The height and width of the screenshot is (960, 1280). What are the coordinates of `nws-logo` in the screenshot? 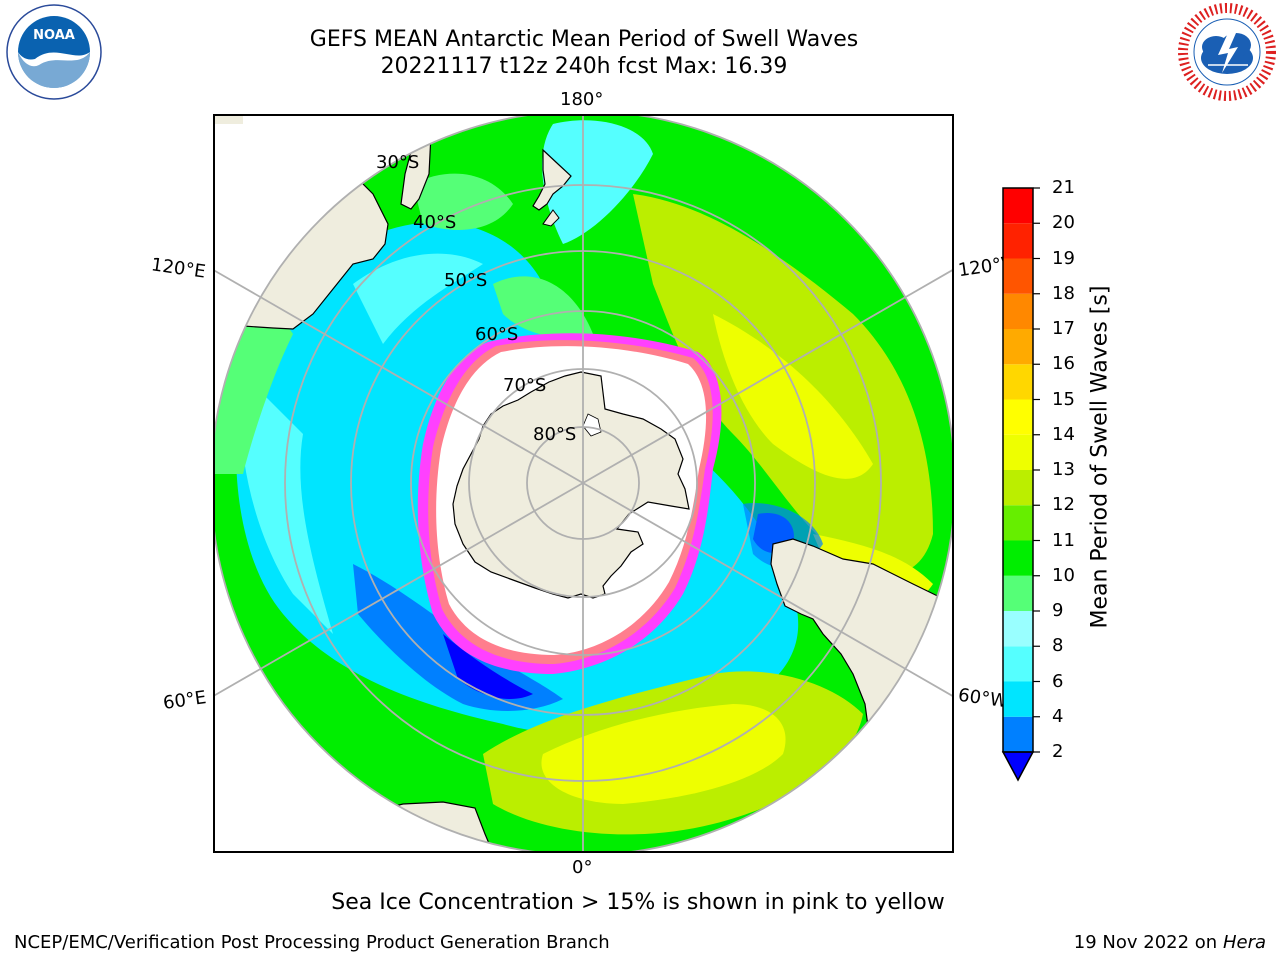 It's located at (1227, 52).